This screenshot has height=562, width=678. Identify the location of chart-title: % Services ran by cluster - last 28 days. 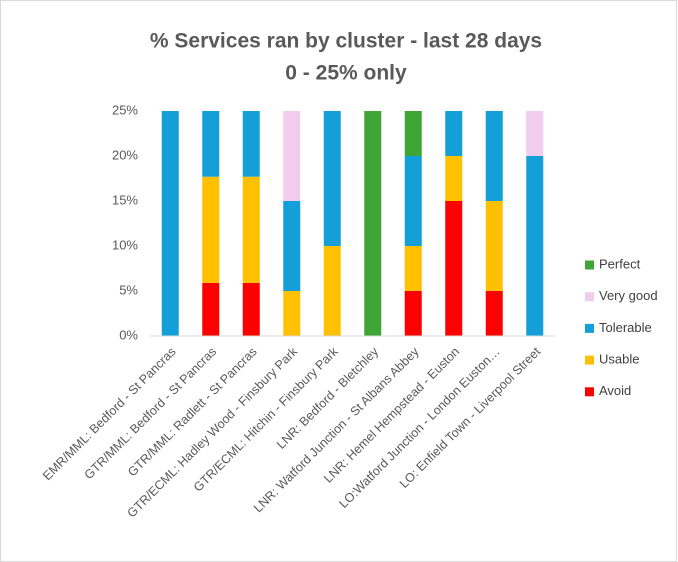
(346, 41).